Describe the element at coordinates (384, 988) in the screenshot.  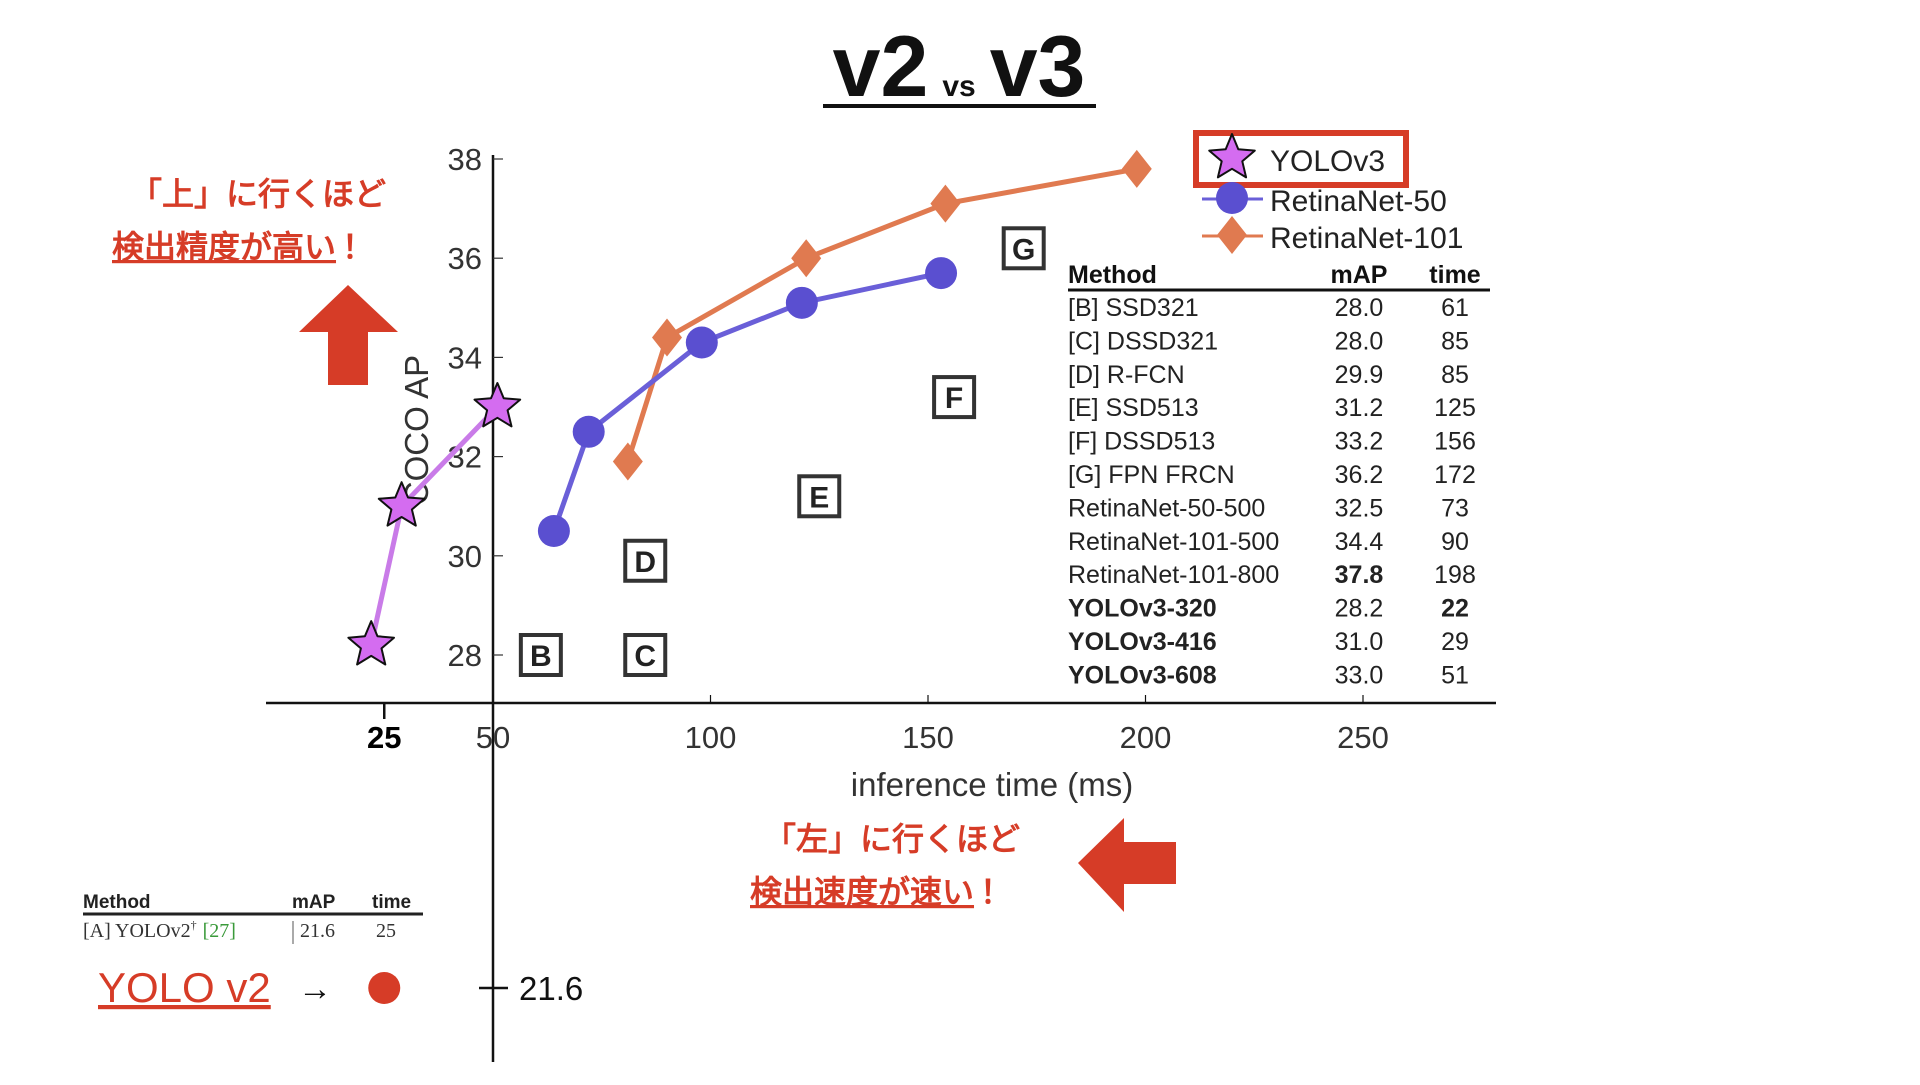
I see `yolo-v2-point` at that location.